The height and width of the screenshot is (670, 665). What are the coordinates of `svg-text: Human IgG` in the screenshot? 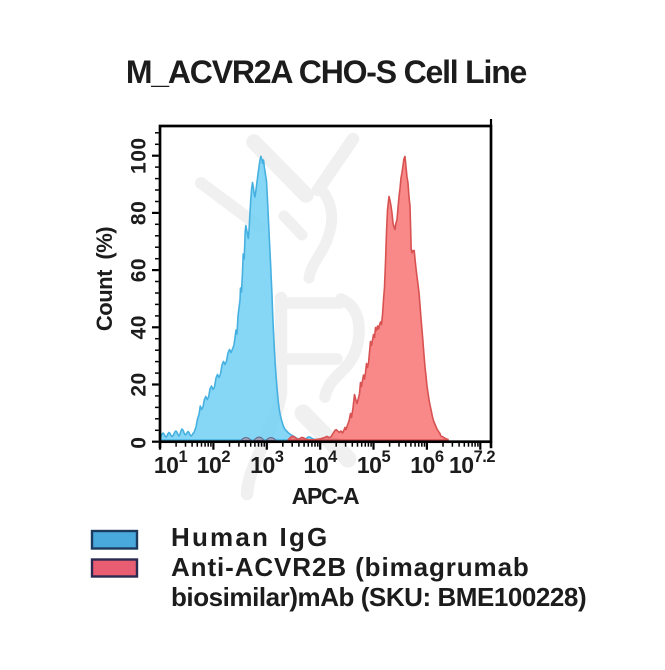 It's located at (250, 537).